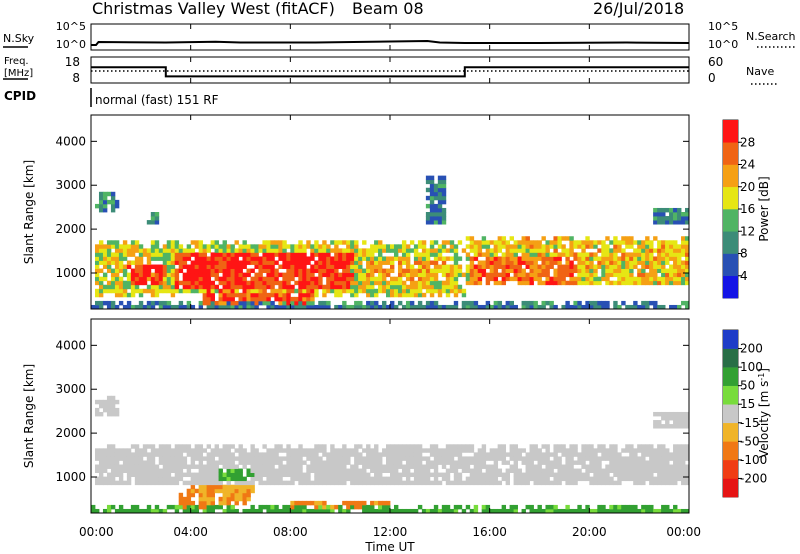  I want to click on power-colorbar-tick-label: 12, so click(747, 231).